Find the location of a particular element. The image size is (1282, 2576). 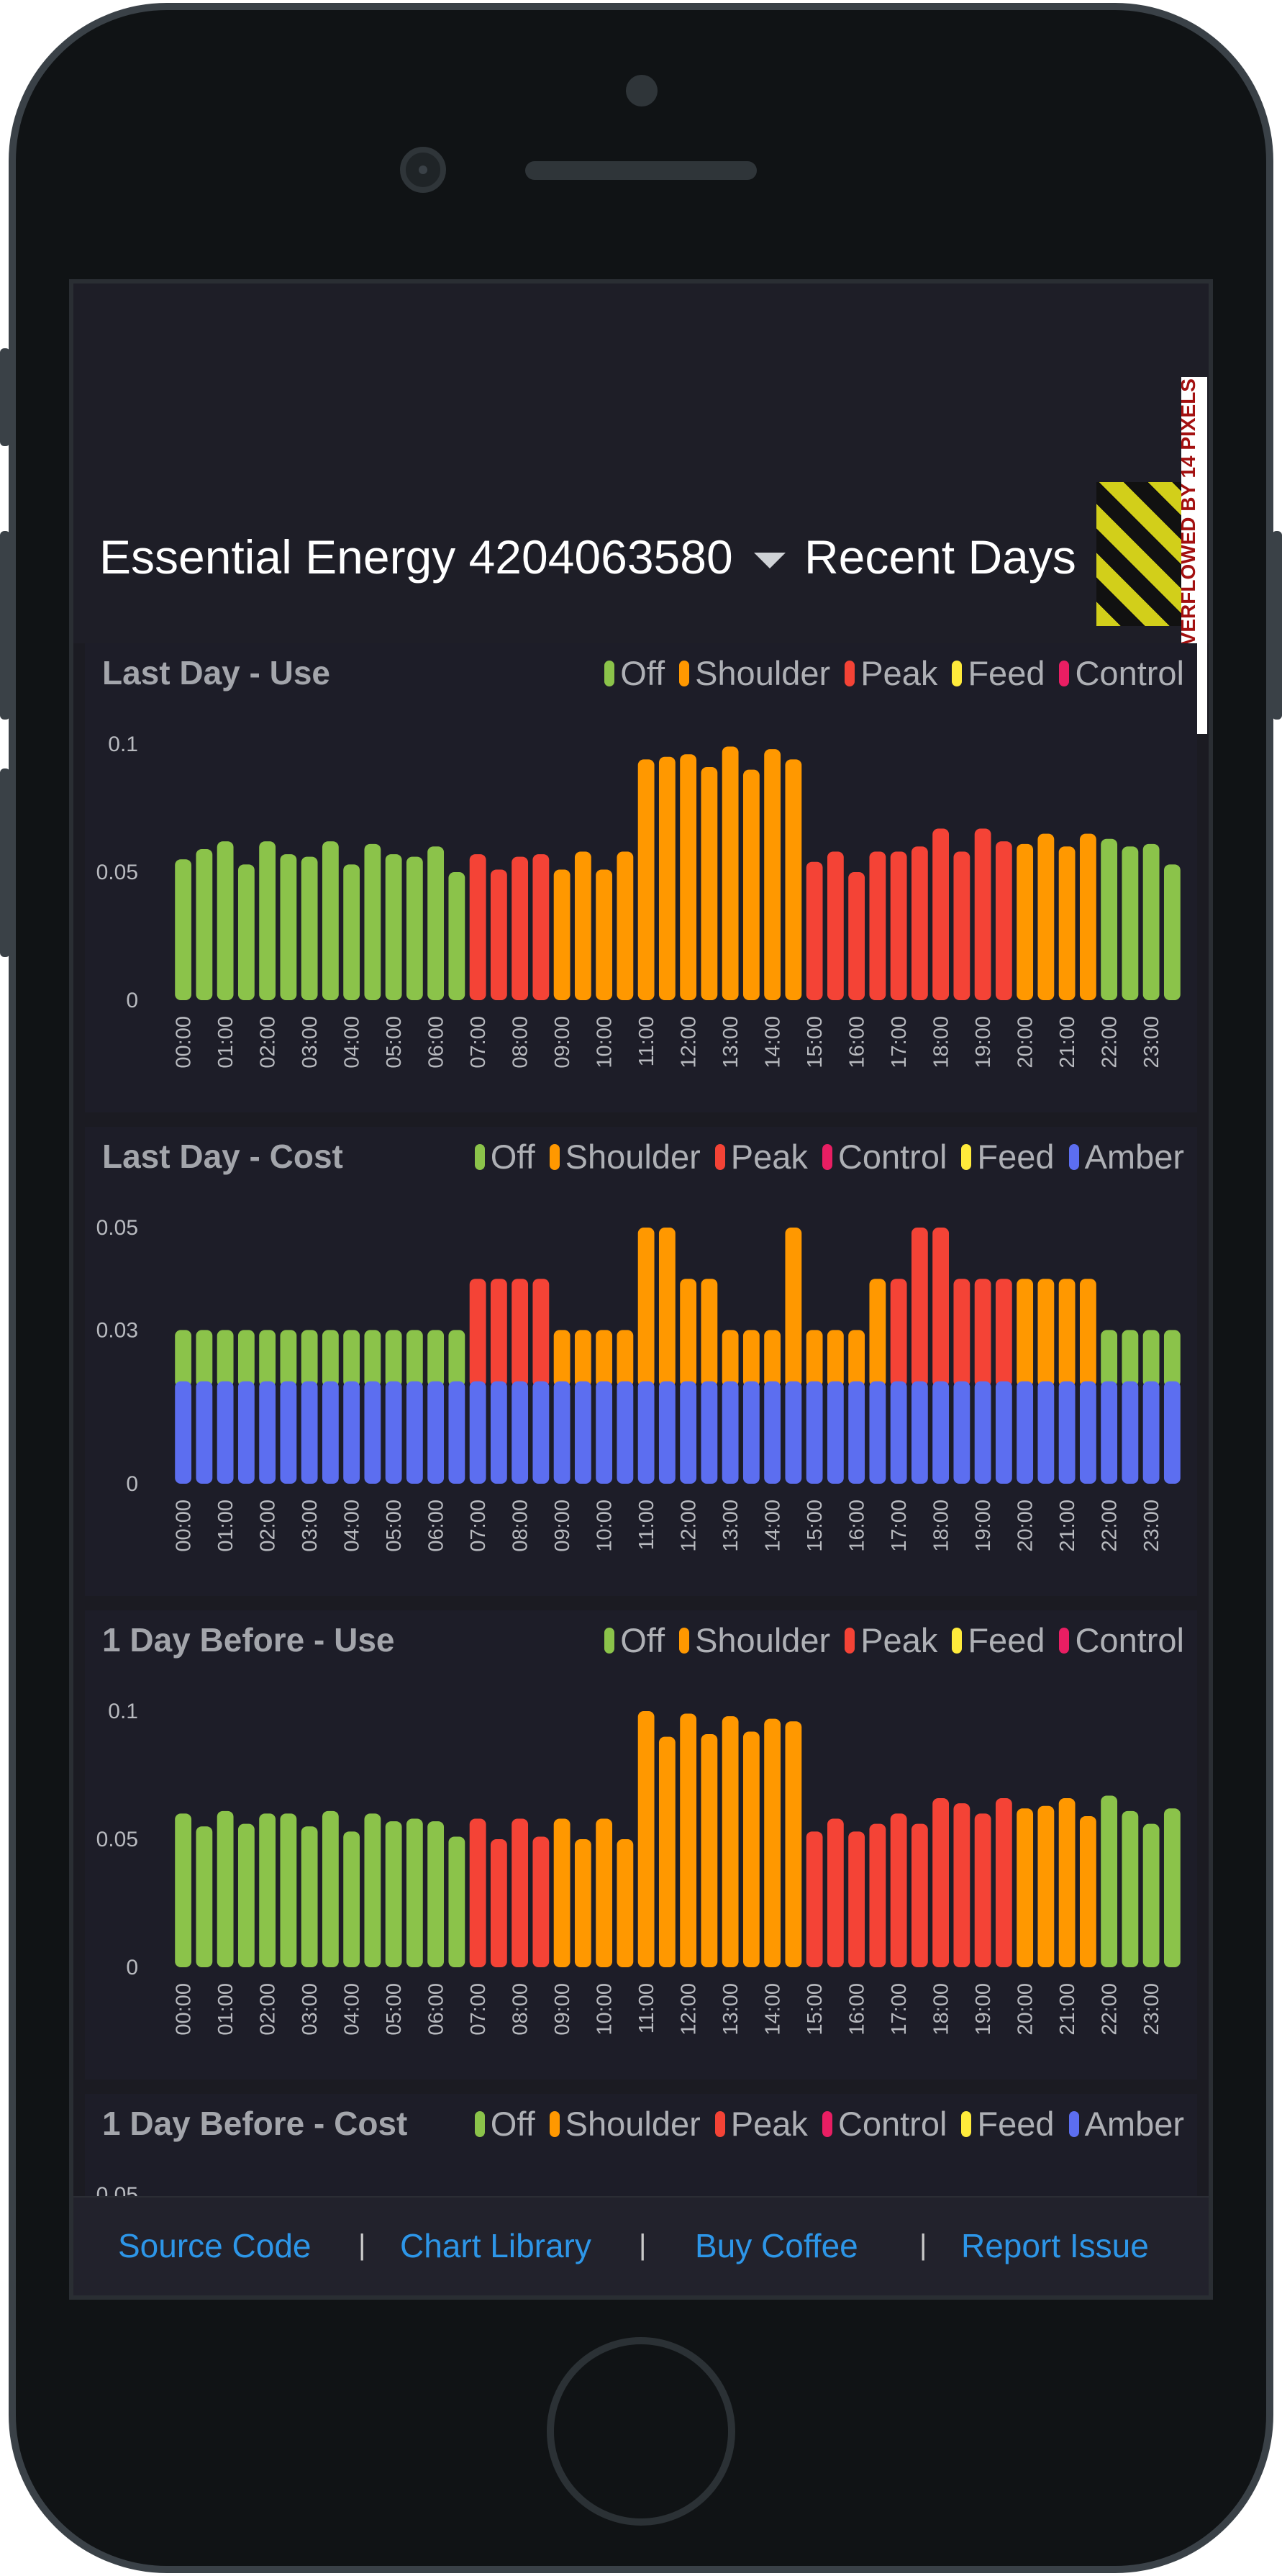

chart-library-link: Chart Library is located at coordinates (495, 2245).